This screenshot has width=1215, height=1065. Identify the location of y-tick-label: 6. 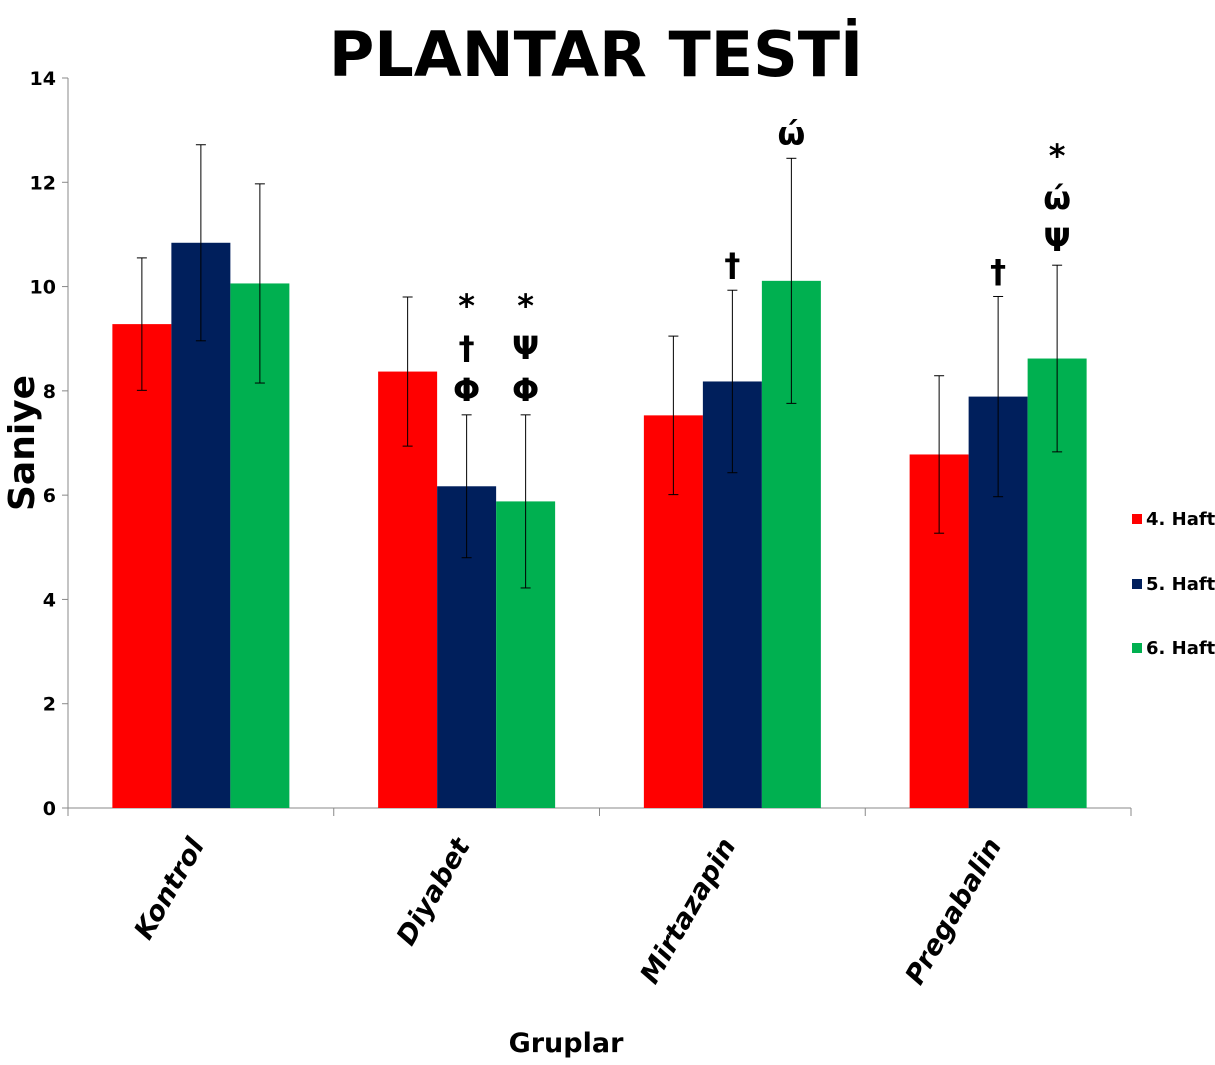
(49, 496).